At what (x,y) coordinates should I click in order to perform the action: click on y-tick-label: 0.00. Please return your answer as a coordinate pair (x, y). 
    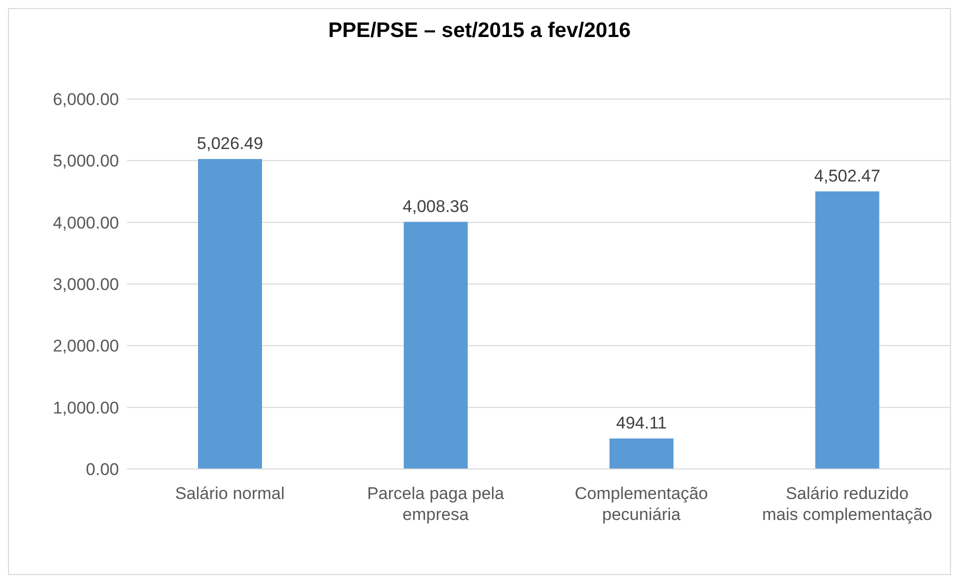
    Looking at the image, I should click on (102, 470).